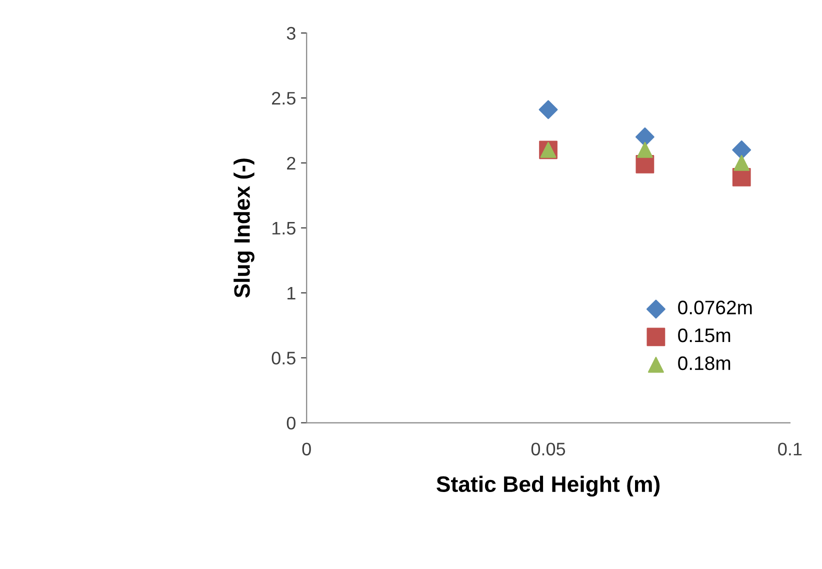 Image resolution: width=822 pixels, height=569 pixels. I want to click on y-tick-label: 0.5, so click(284, 358).